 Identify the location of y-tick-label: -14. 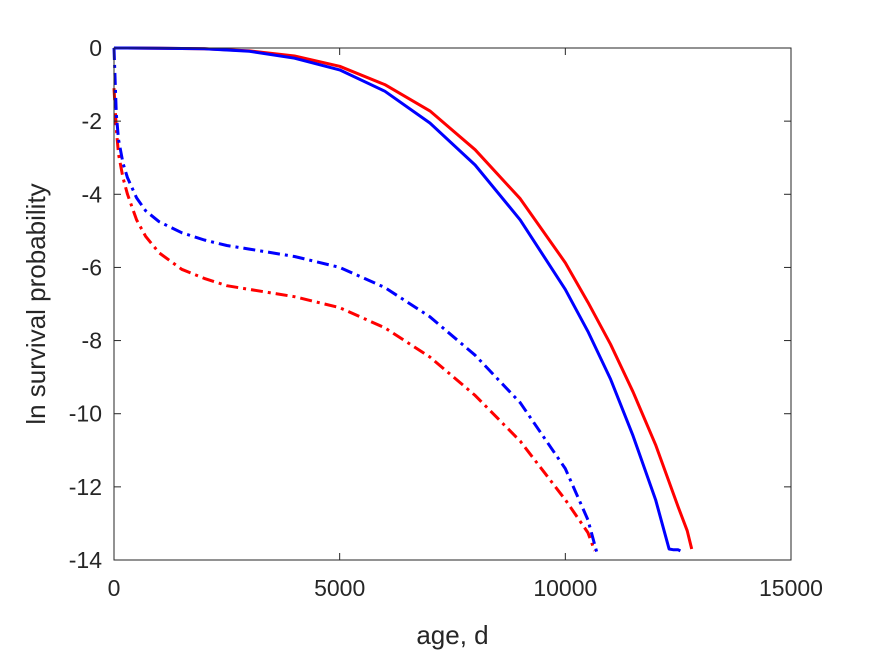
(85, 560).